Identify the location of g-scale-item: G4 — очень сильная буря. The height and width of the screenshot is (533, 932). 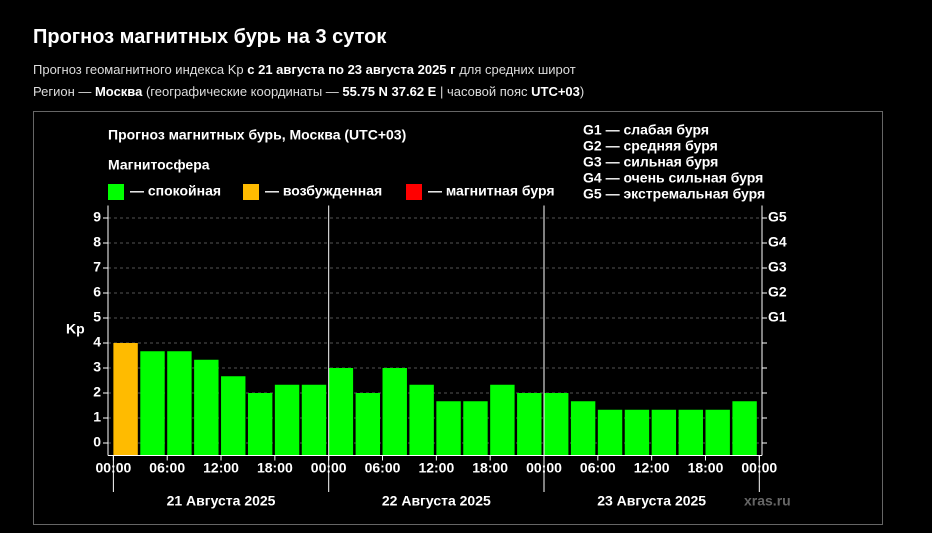
(673, 178).